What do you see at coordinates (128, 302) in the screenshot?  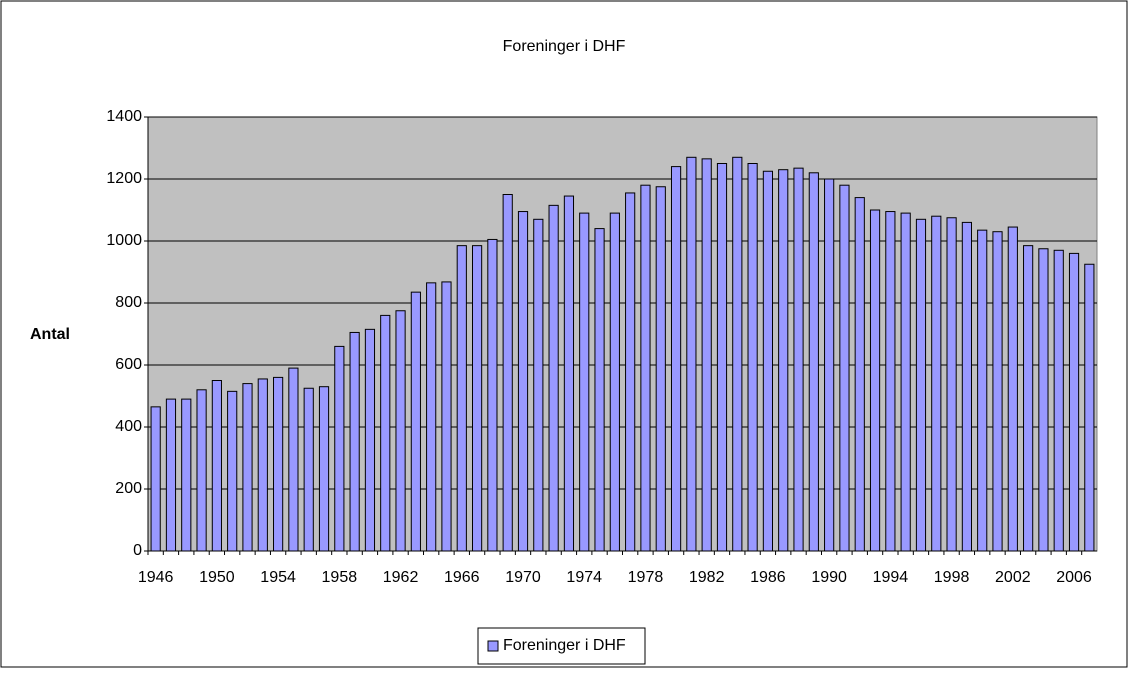 I see `y-tick-label: 800` at bounding box center [128, 302].